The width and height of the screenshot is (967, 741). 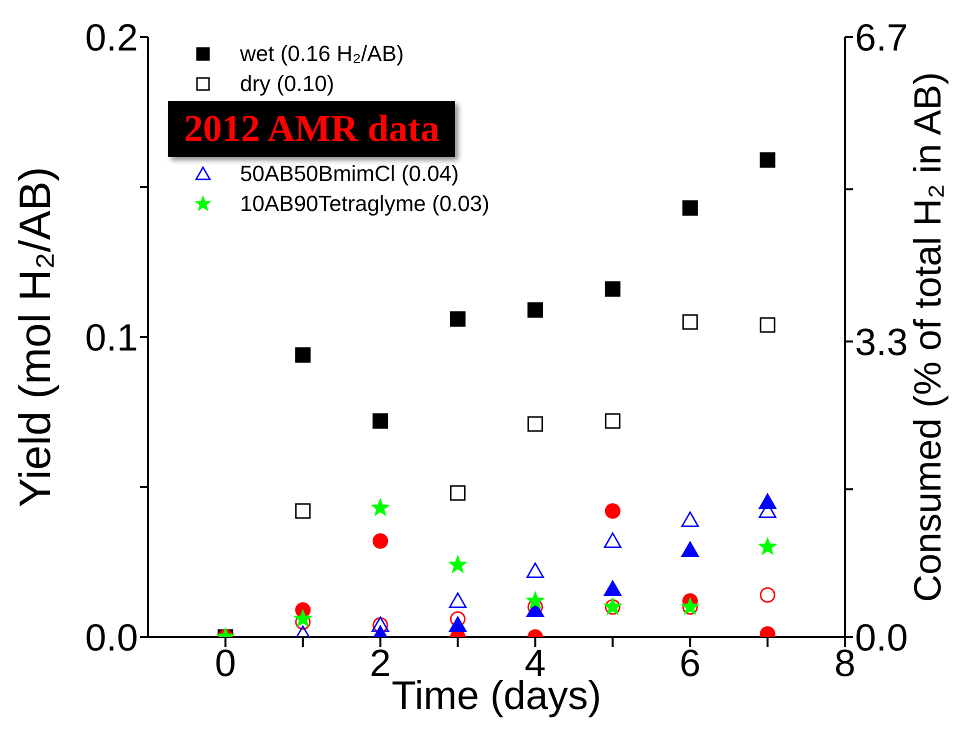 I want to click on text: 0.0, so click(x=111, y=638).